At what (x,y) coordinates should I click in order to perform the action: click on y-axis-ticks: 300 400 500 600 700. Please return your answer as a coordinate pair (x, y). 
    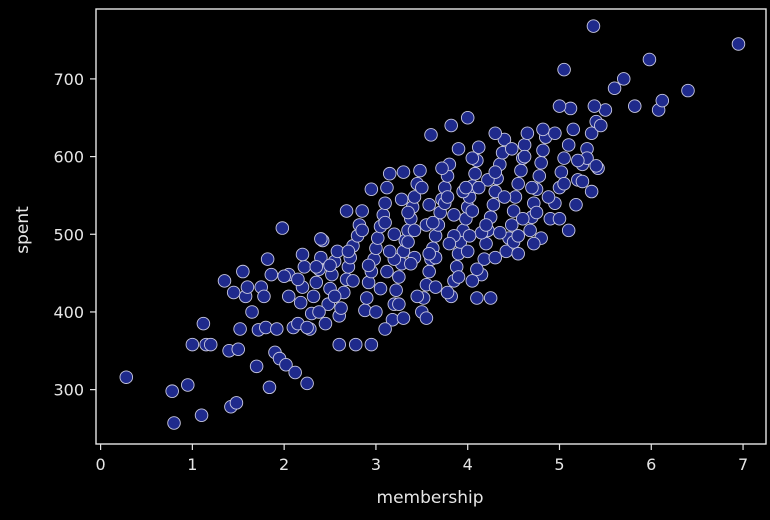
    Looking at the image, I should click on (74, 235).